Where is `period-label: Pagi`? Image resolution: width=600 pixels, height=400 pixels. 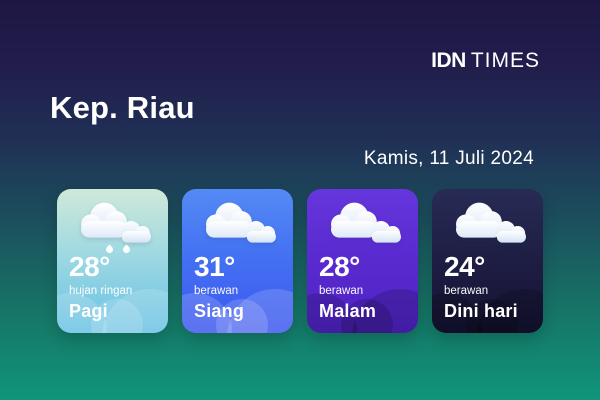
period-label: Pagi is located at coordinates (88, 311).